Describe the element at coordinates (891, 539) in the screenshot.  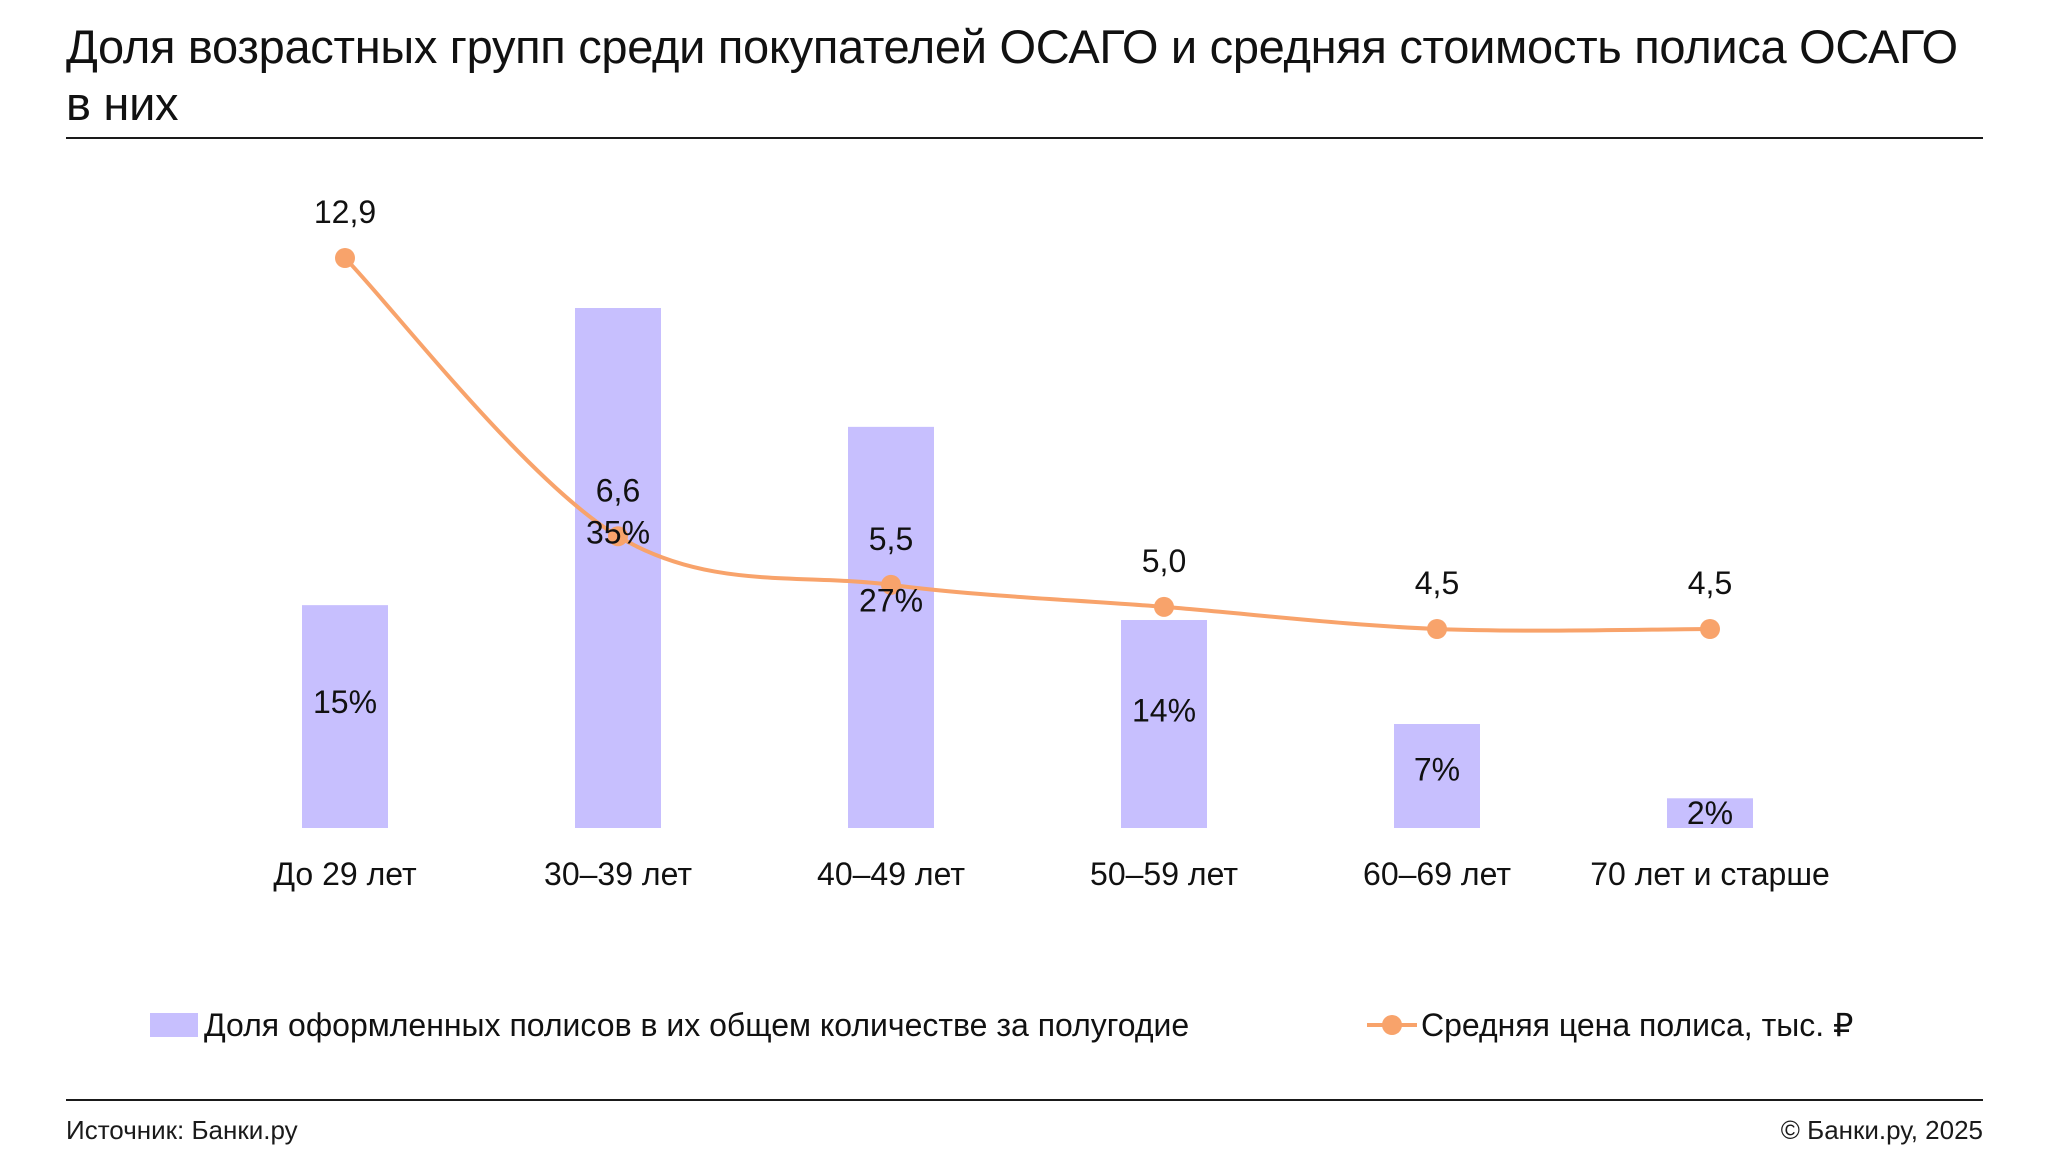
I see `price-value-label: 5,5` at that location.